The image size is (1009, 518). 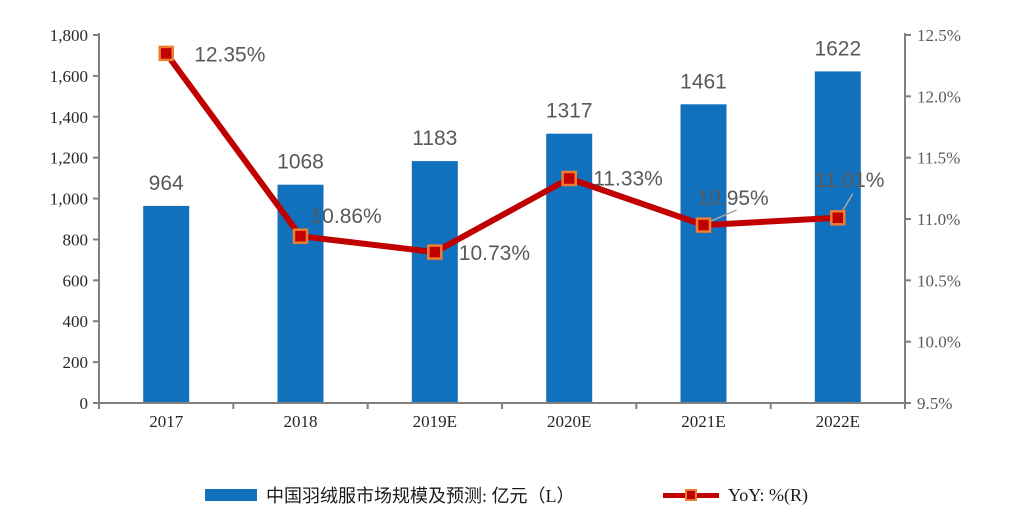 I want to click on left-axis-tick-label: 800, so click(x=76, y=239).